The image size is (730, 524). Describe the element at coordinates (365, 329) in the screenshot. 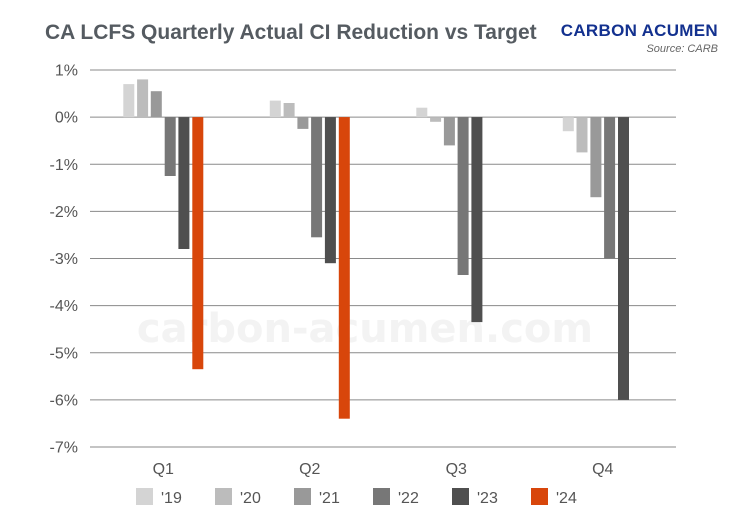

I see `watermark-text: carbon-acumen.com` at that location.